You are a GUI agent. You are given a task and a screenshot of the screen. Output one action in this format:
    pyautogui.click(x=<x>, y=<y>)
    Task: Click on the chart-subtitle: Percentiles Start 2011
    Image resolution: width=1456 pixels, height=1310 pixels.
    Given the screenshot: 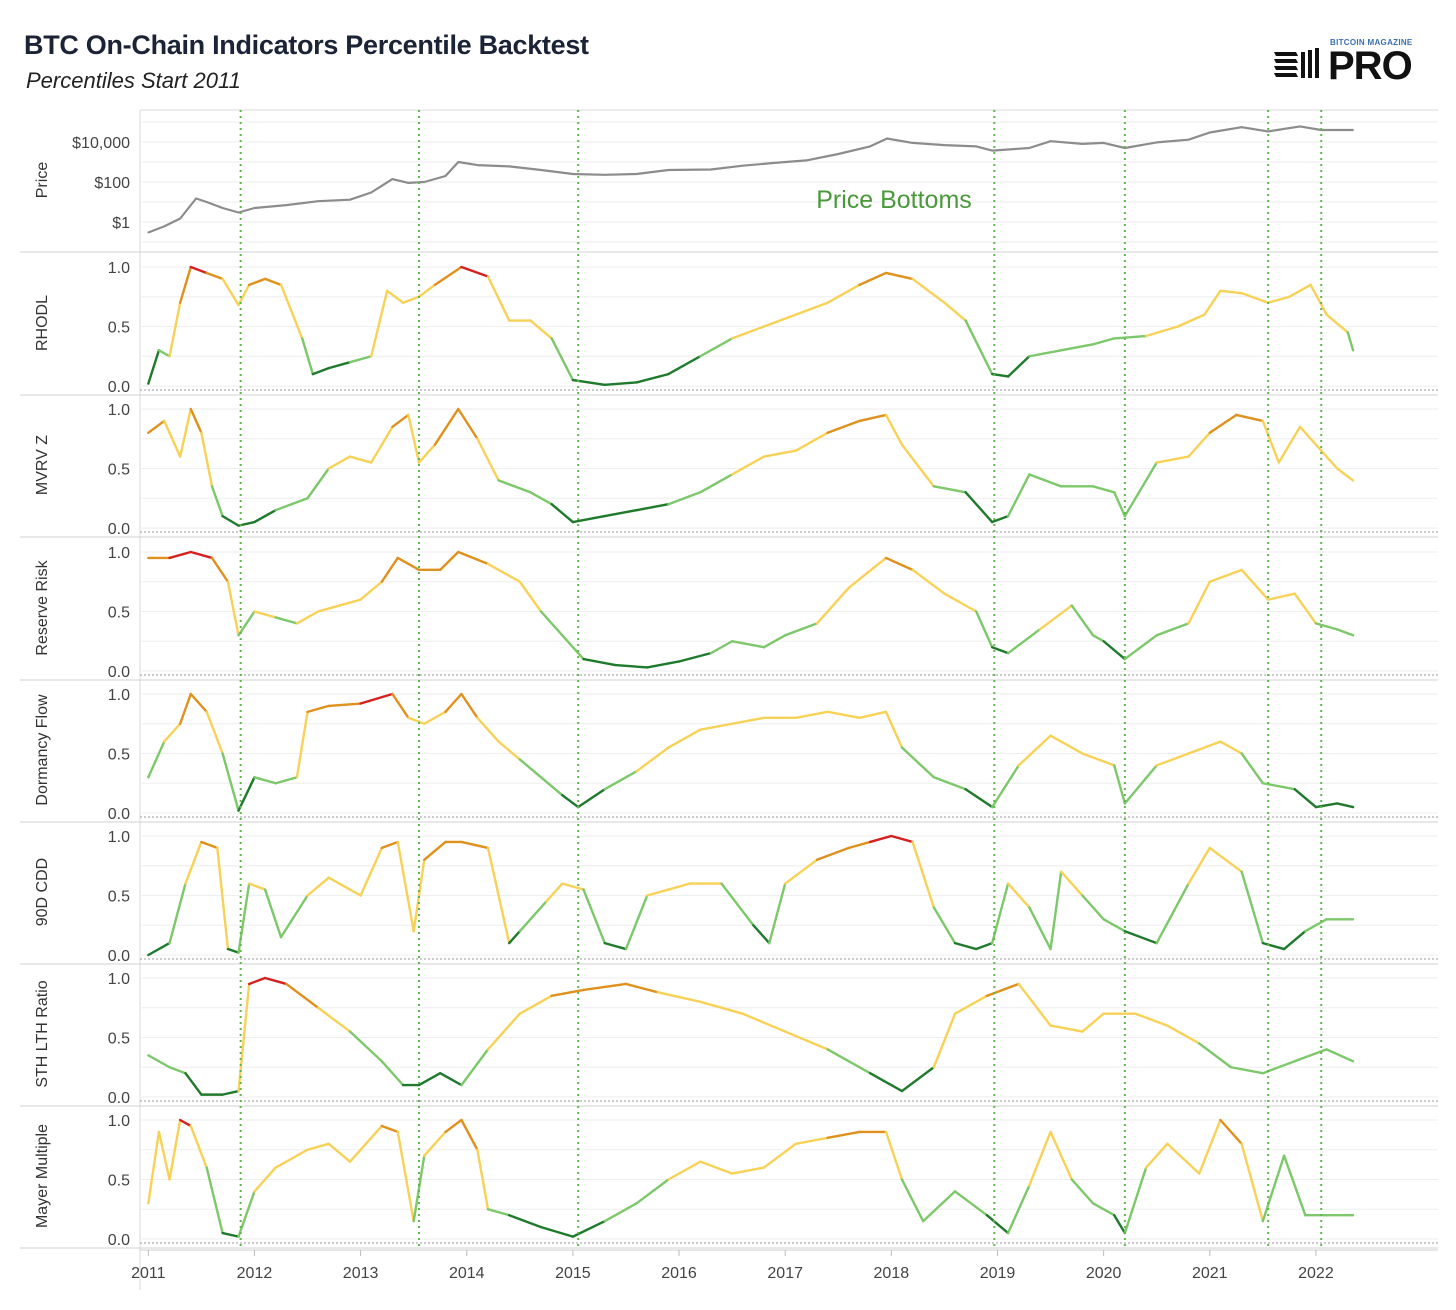 What is the action you would take?
    pyautogui.click(x=133, y=80)
    